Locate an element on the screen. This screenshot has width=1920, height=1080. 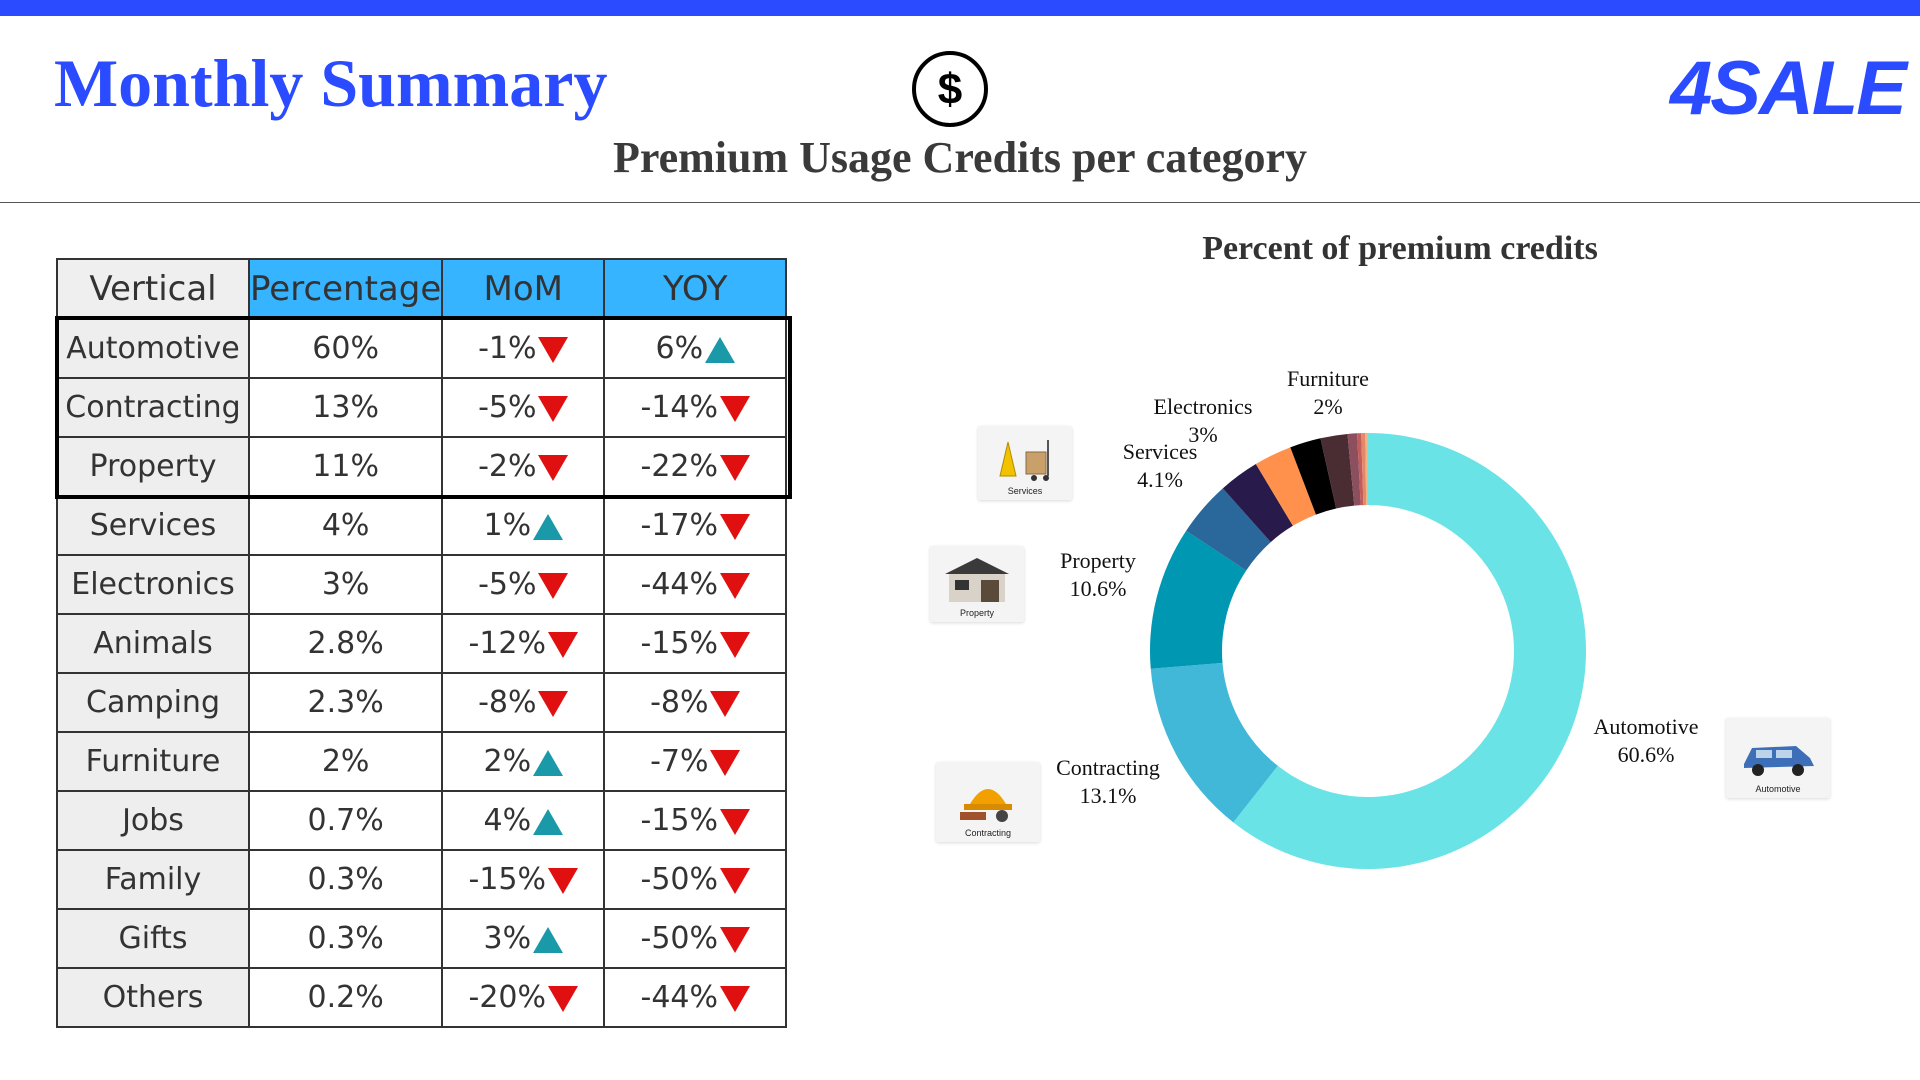
cell-vertical-text: Property is located at coordinates (153, 466).